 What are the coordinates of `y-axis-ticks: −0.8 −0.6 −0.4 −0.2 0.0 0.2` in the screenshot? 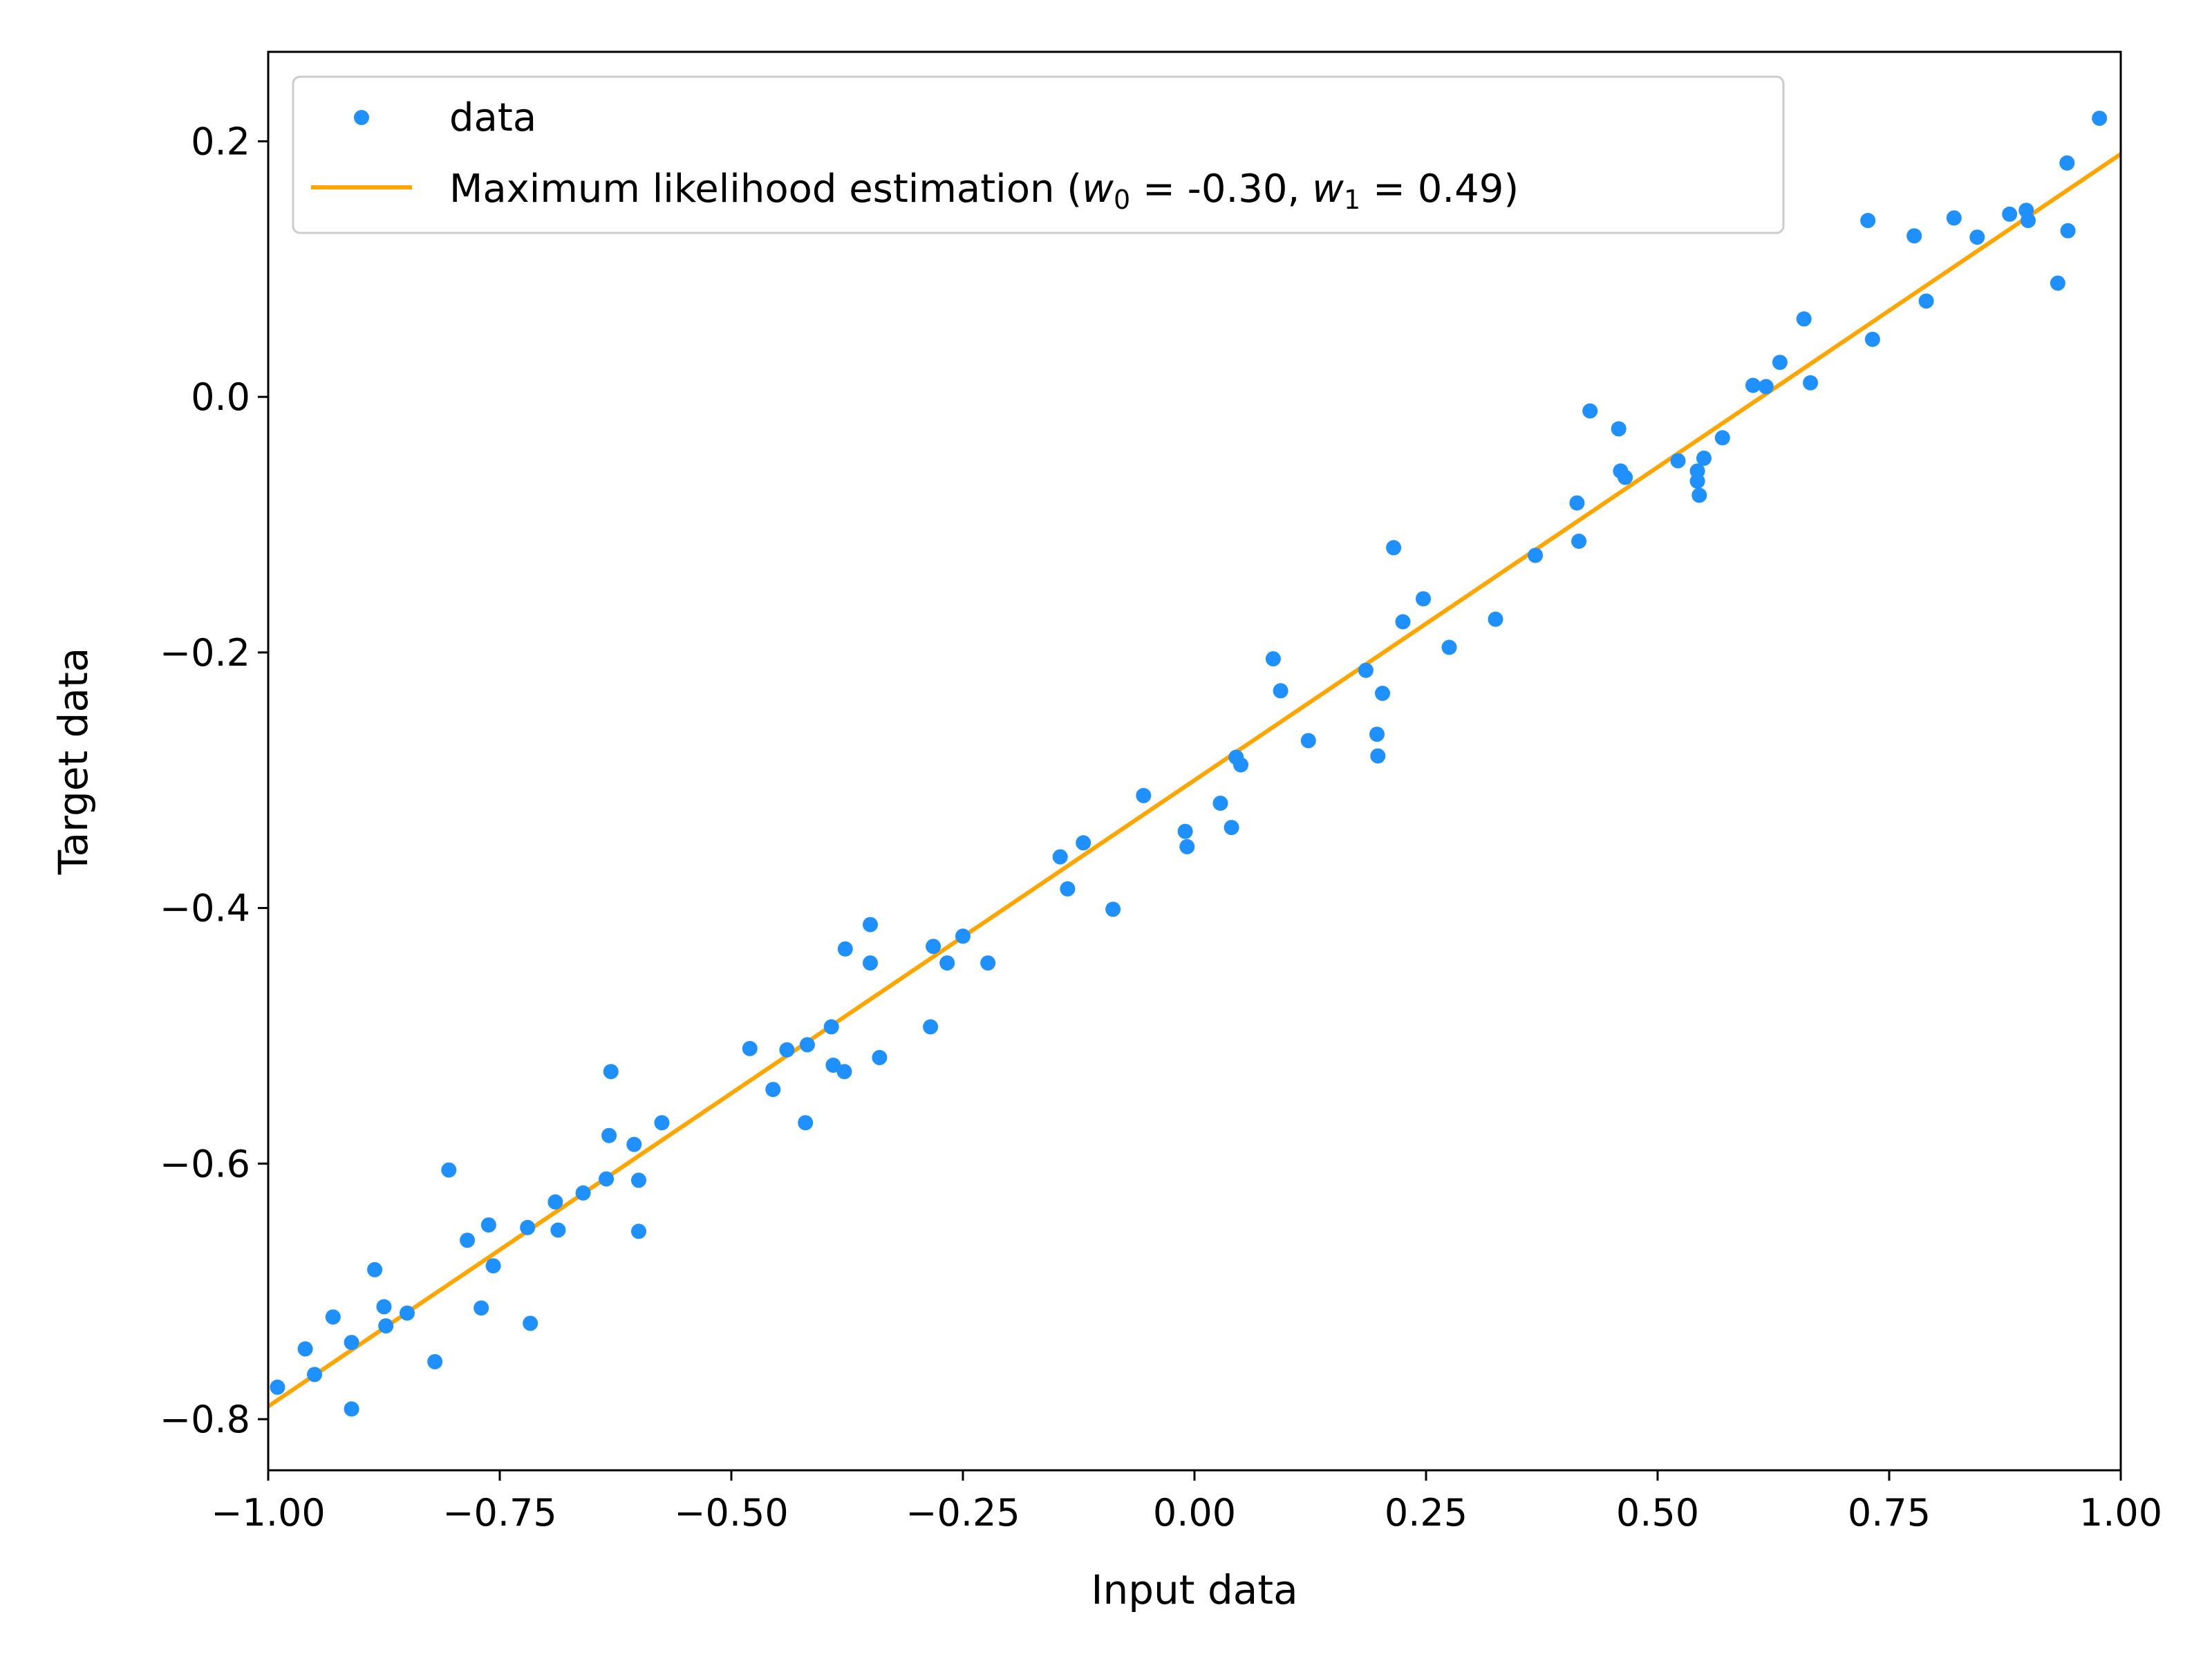 It's located at (214, 780).